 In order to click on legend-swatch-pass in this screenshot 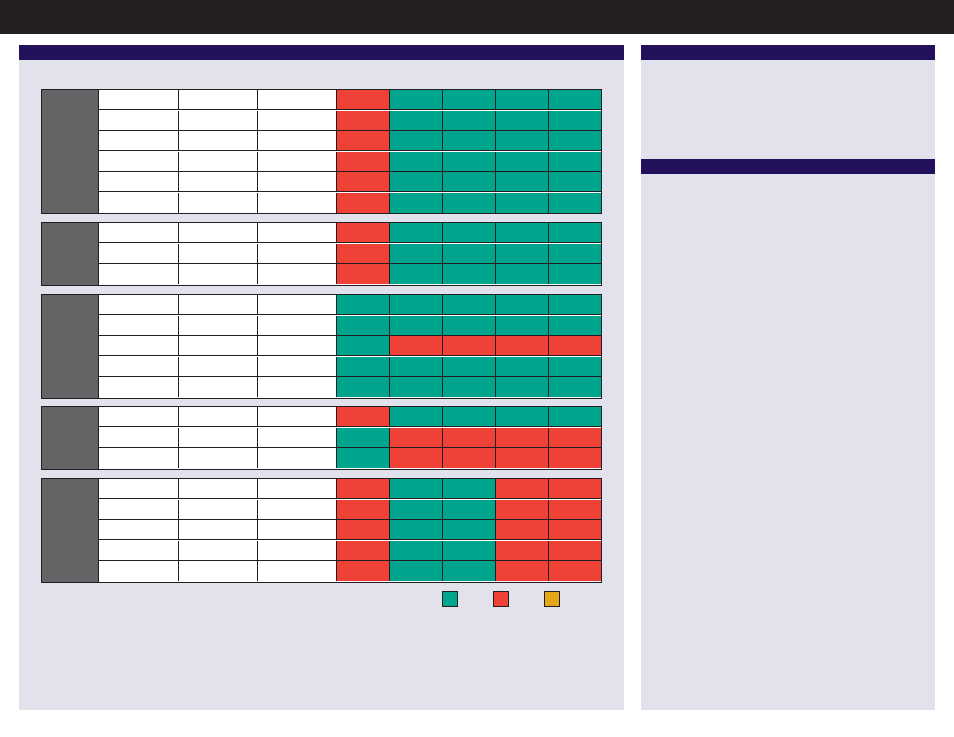, I will do `click(450, 599)`.